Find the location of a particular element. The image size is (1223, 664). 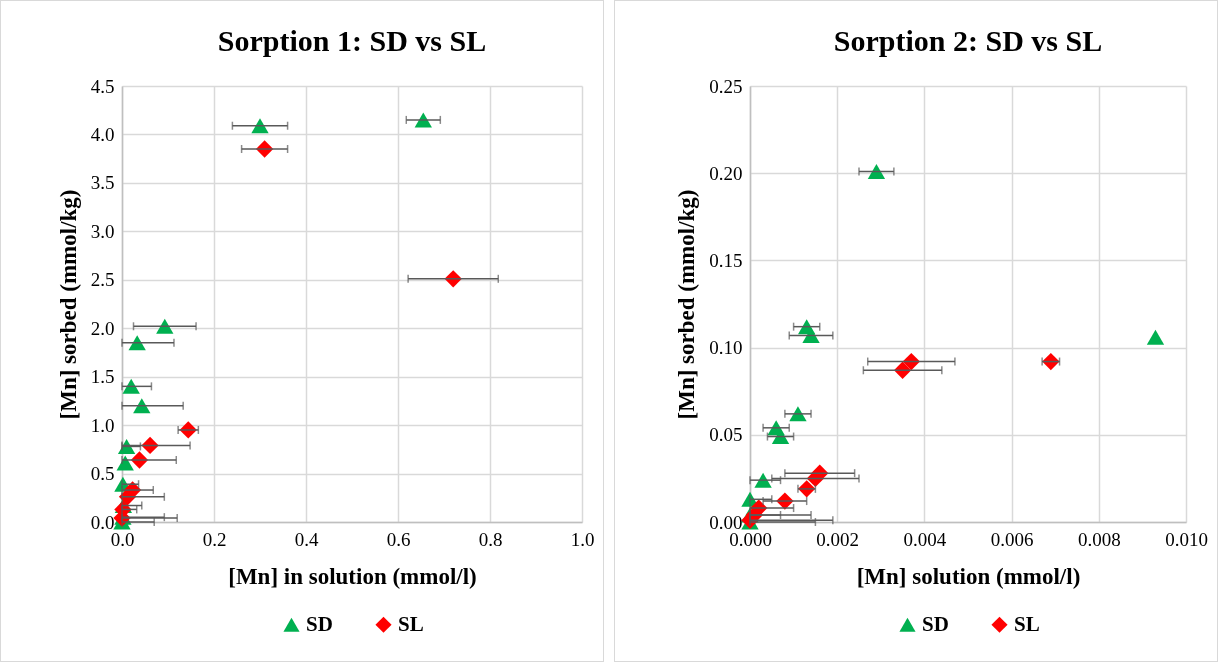

chart-title: Sorption 1: SD vs SL is located at coordinates (352, 40).